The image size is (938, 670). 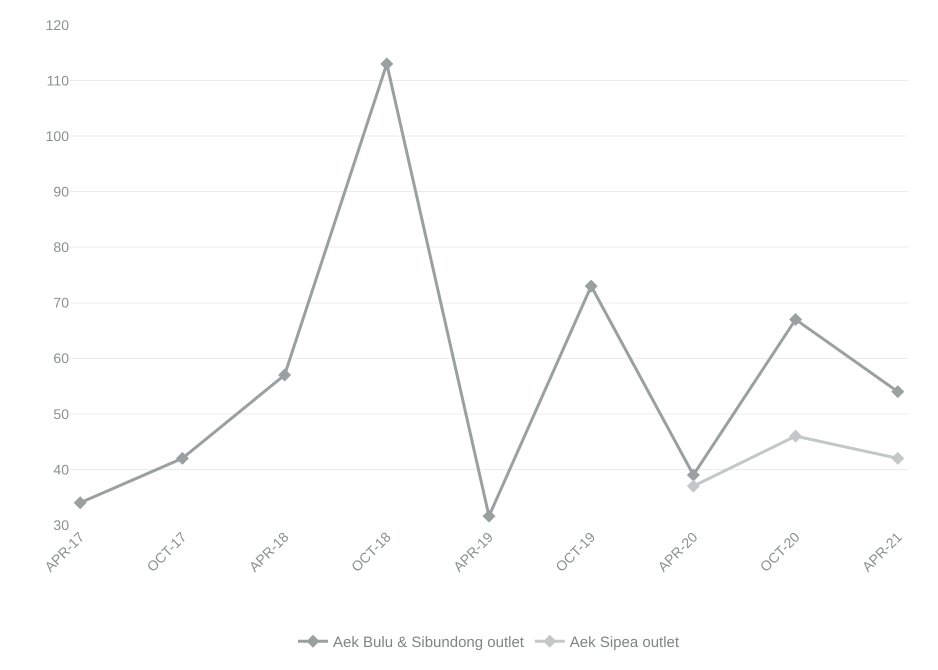 What do you see at coordinates (58, 80) in the screenshot?
I see `y-tick-label: 110` at bounding box center [58, 80].